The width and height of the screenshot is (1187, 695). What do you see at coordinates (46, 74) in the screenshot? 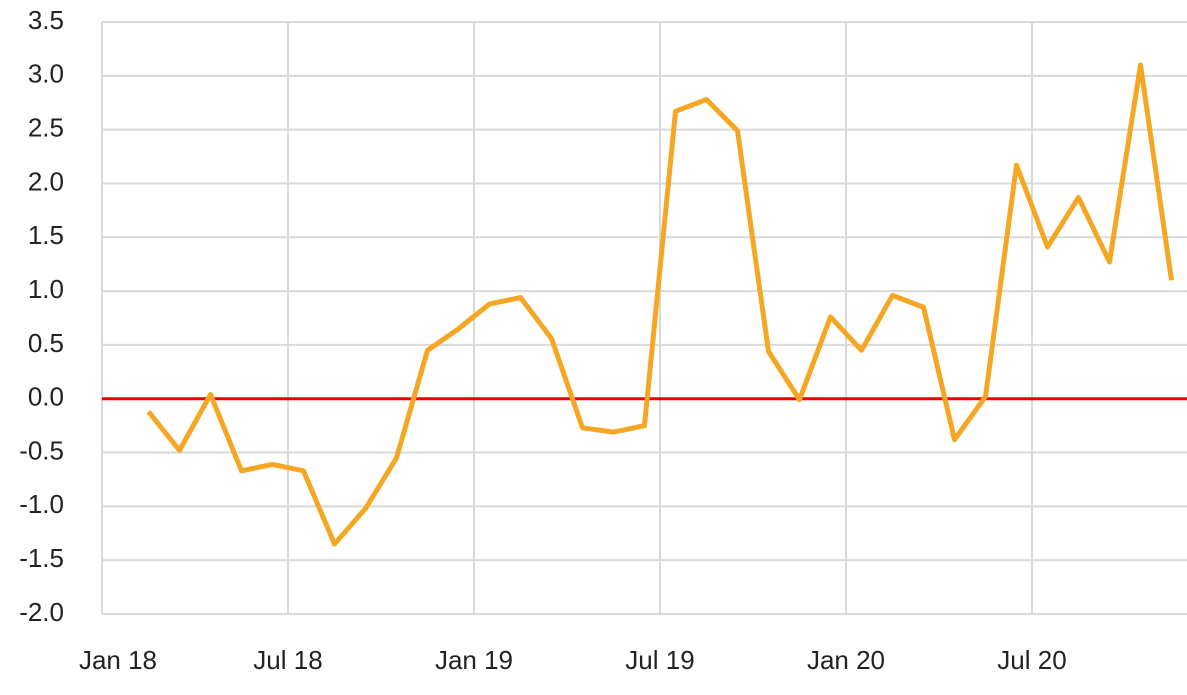
I see `y-tick-label: 3.0` at bounding box center [46, 74].